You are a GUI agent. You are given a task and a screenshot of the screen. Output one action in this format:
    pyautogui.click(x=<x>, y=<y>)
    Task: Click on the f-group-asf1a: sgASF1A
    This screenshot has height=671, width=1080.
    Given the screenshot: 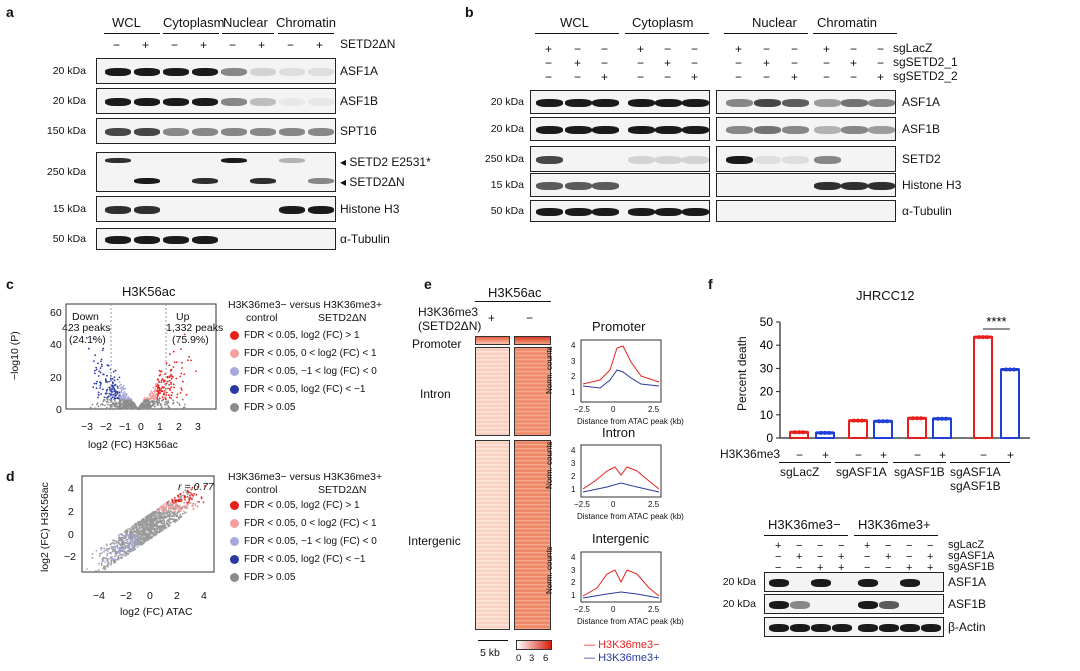 What is the action you would take?
    pyautogui.click(x=861, y=472)
    